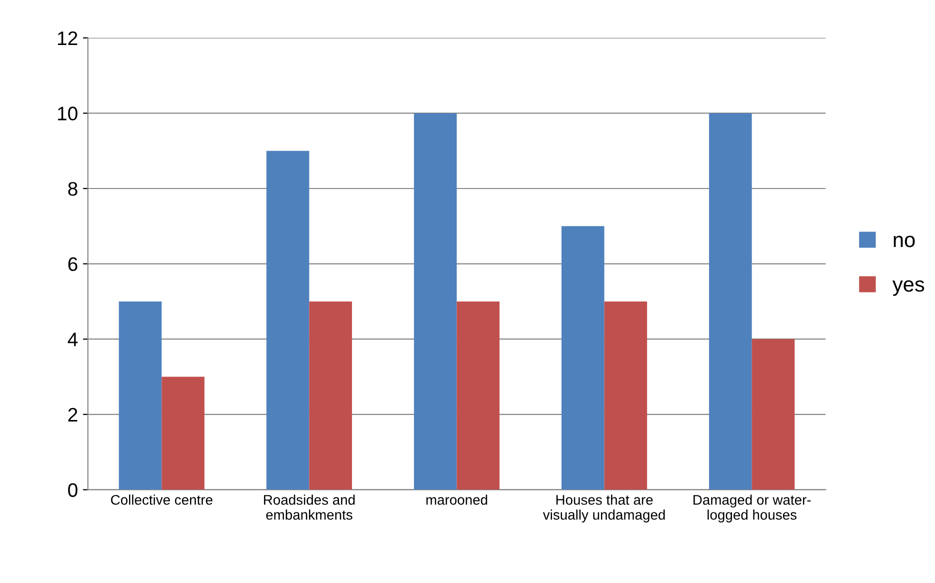 The height and width of the screenshot is (583, 935). Describe the element at coordinates (73, 264) in the screenshot. I see `y-tick-label: 6` at that location.